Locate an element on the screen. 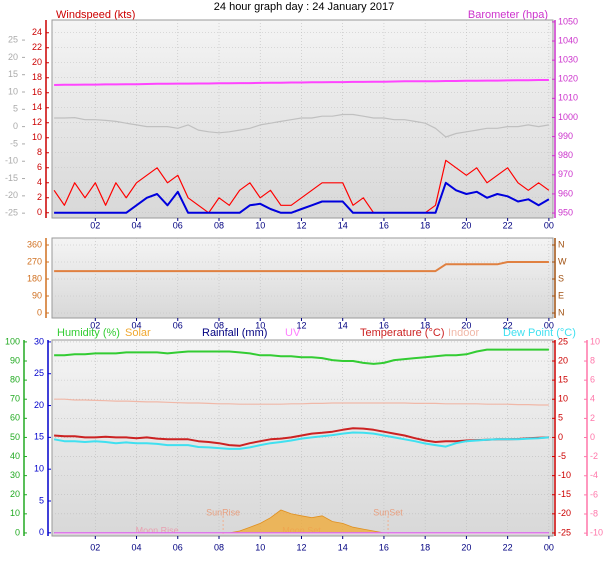 The width and height of the screenshot is (608, 561). y-tick-label: 40 is located at coordinates (15, 456).